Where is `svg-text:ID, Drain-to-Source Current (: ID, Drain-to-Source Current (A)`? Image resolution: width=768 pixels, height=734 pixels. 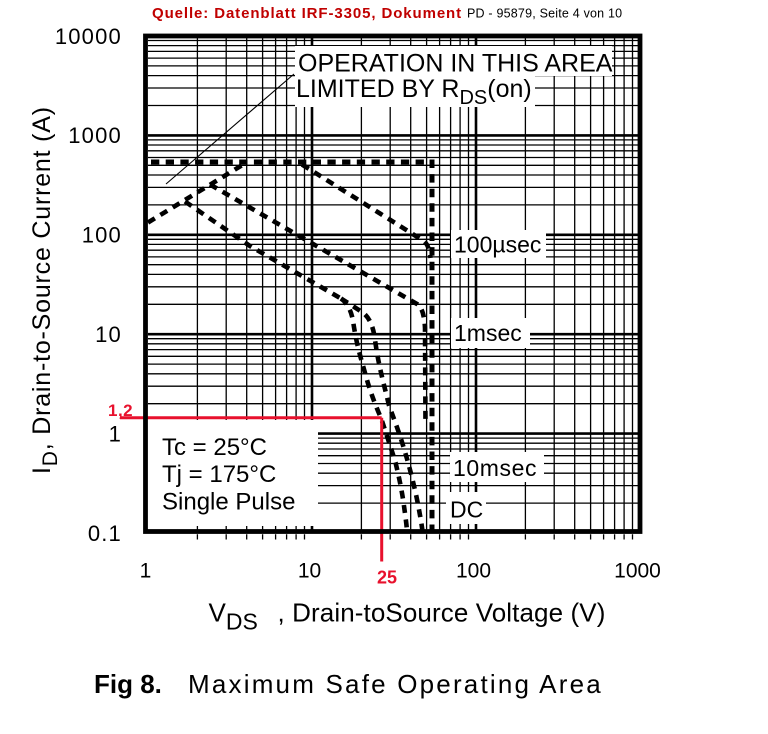 svg-text:ID, Drain-to-Source Current (: ID, Drain-to-Source Current (A) is located at coordinates (45, 290).